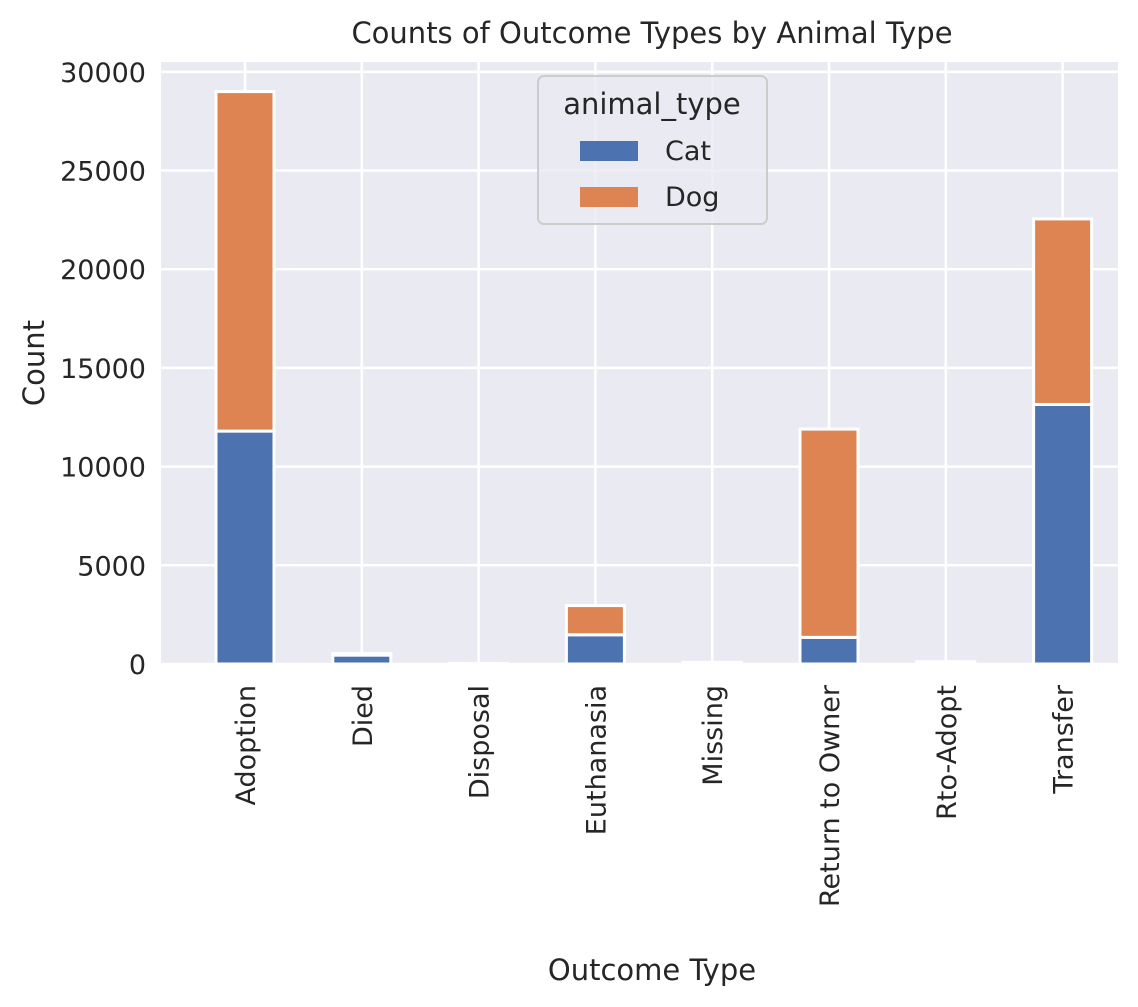 The image size is (1138, 1007). I want to click on legend-label-cat: Cat, so click(688, 151).